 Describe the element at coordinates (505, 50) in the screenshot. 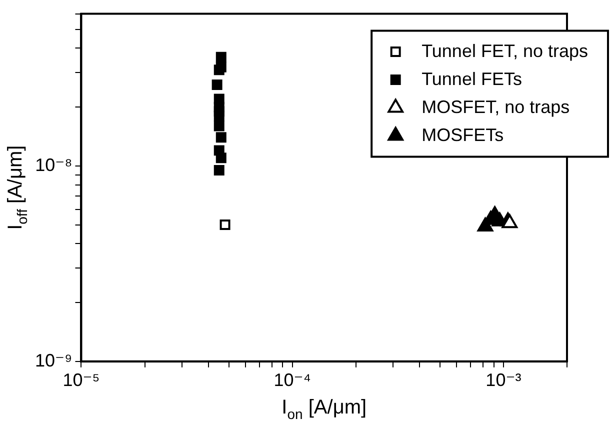

I see `legend-label: Tunnel FET, no traps` at that location.